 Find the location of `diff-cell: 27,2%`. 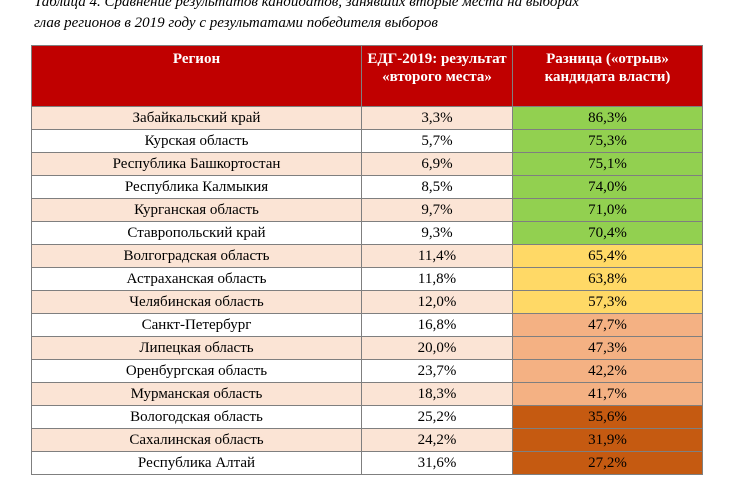

diff-cell: 27,2% is located at coordinates (607, 463).